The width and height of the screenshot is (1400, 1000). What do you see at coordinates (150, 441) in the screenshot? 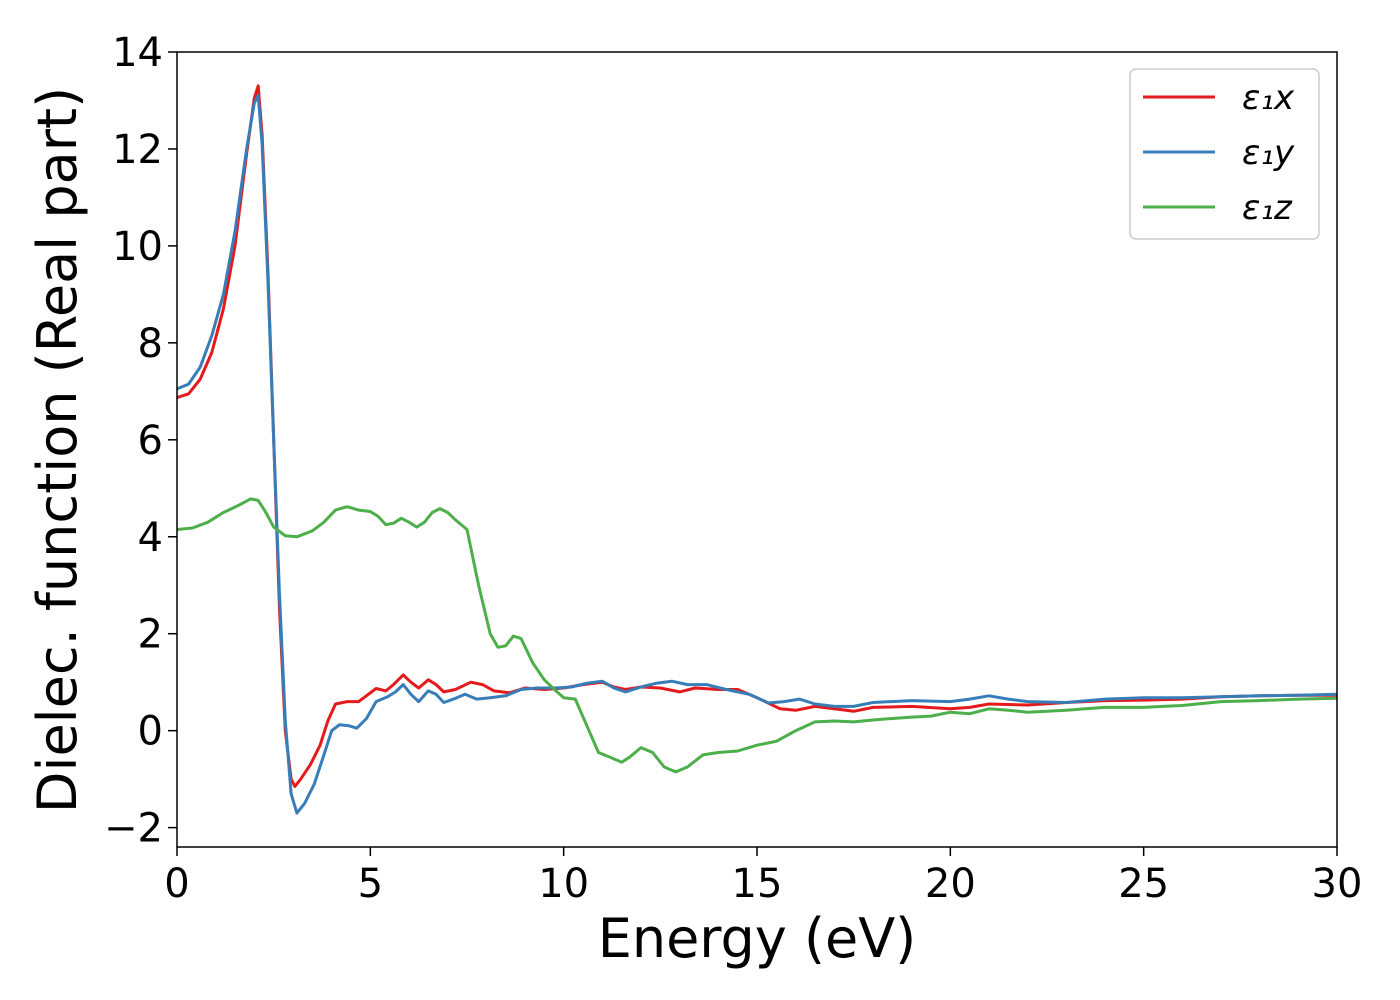
I see `y-tick-label: 6` at bounding box center [150, 441].